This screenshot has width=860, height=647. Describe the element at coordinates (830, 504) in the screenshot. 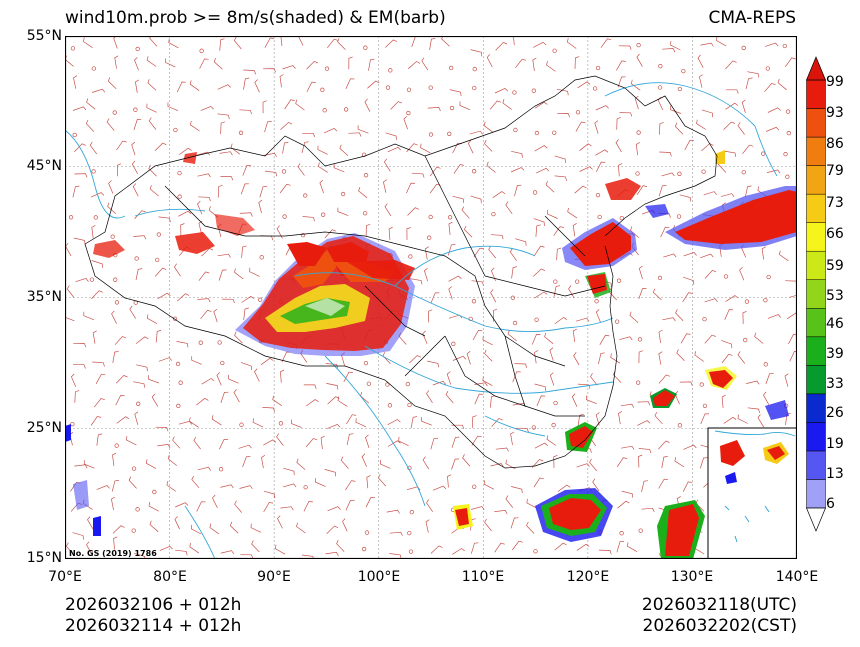

I see `colorbar-label-6: 6` at that location.